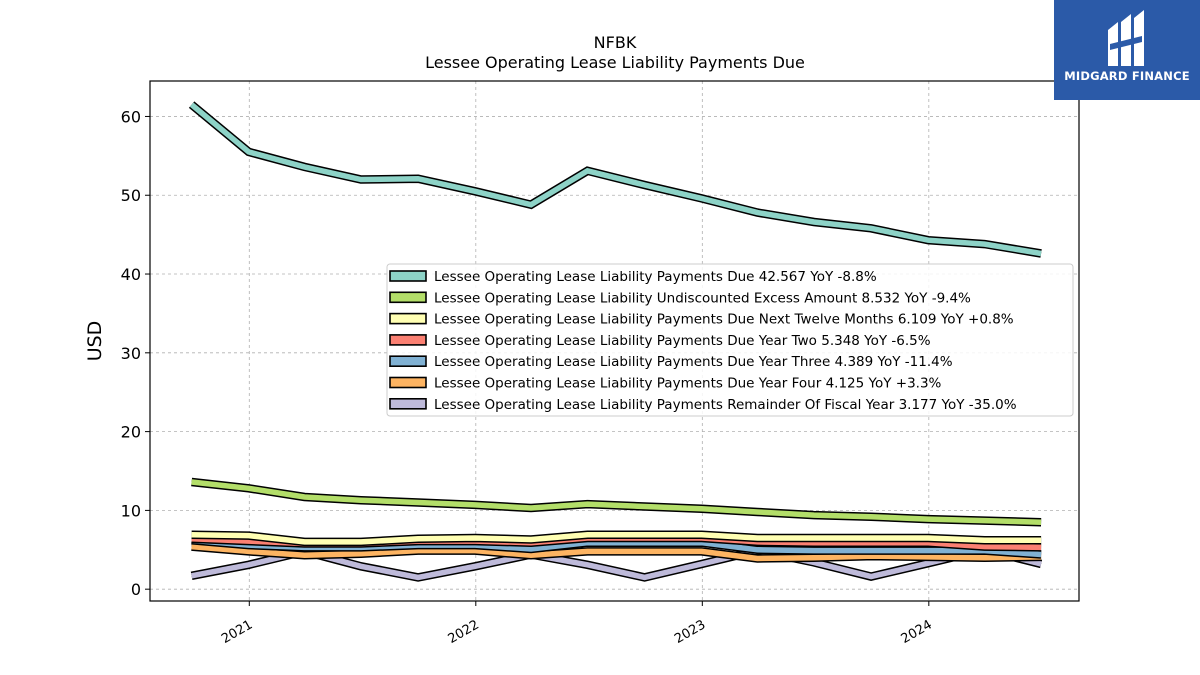  Describe the element at coordinates (131, 353) in the screenshot. I see `y-tick-label: 30` at that location.